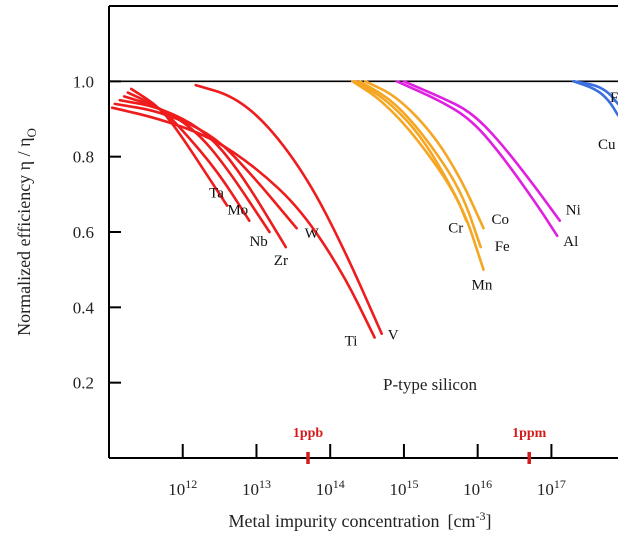 This screenshot has height=537, width=618. What do you see at coordinates (191, 484) in the screenshot?
I see `x-tick-exponent: 12` at bounding box center [191, 484].